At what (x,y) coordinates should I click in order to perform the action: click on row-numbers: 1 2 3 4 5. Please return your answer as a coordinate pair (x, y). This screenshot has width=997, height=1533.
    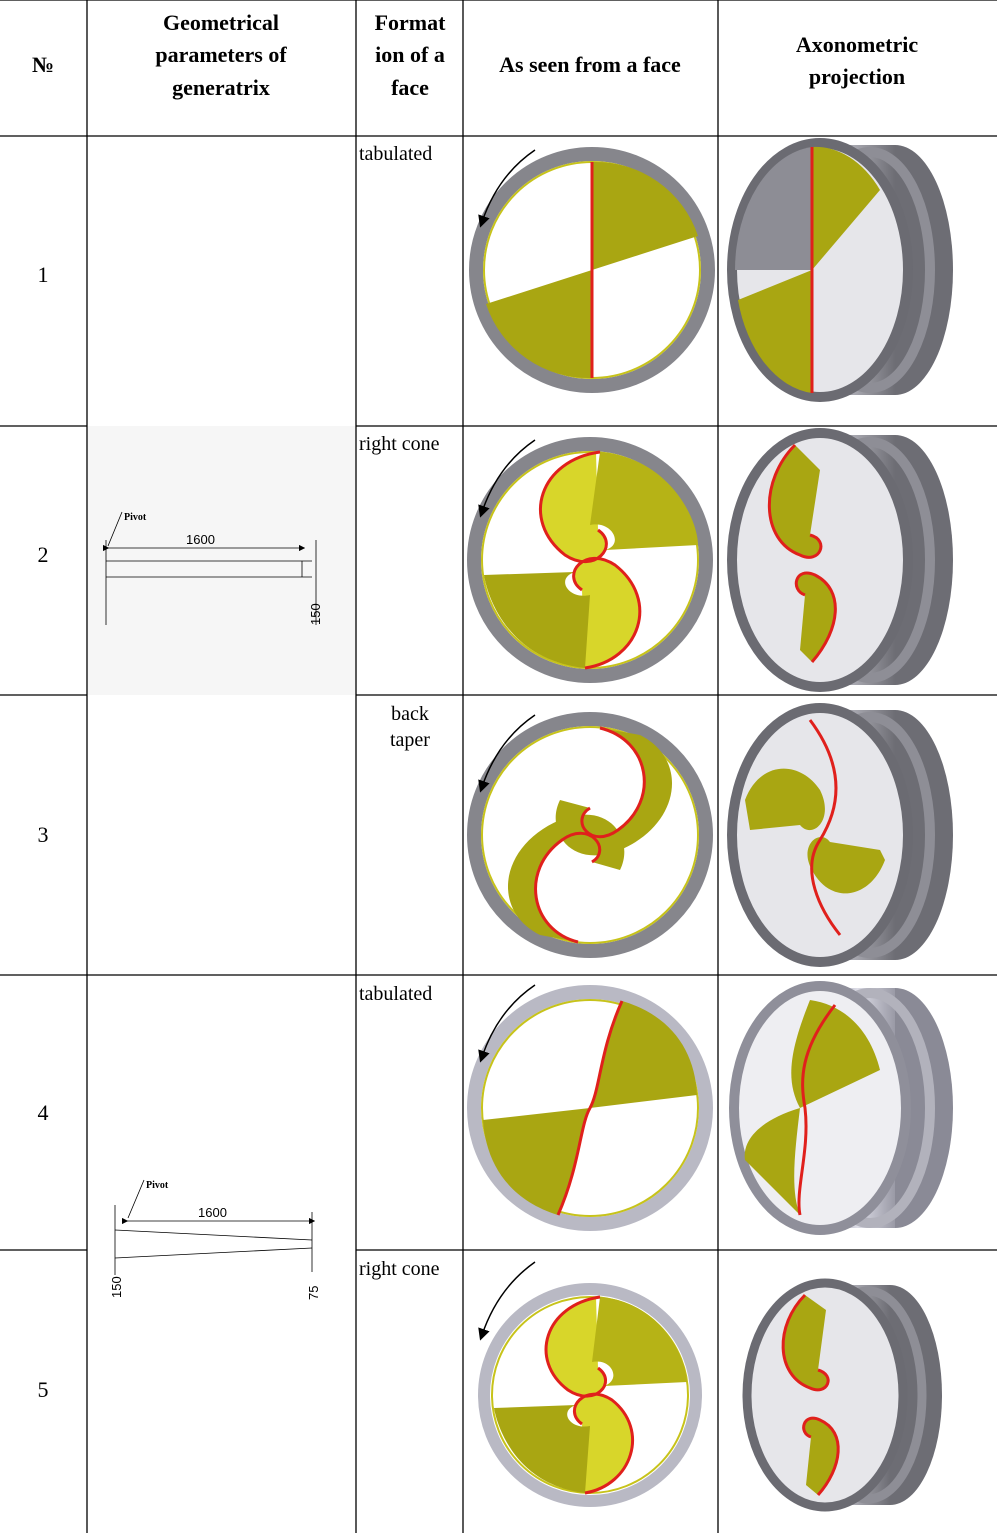
    Looking at the image, I should click on (43, 832).